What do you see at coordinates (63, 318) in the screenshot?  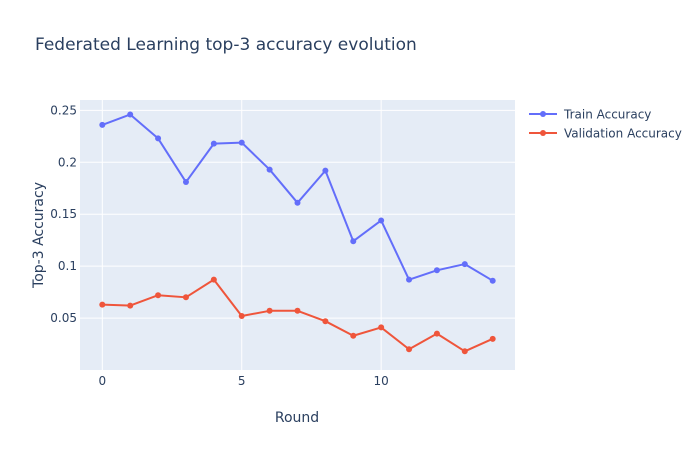 I see `y-tick-label: 0.05` at bounding box center [63, 318].